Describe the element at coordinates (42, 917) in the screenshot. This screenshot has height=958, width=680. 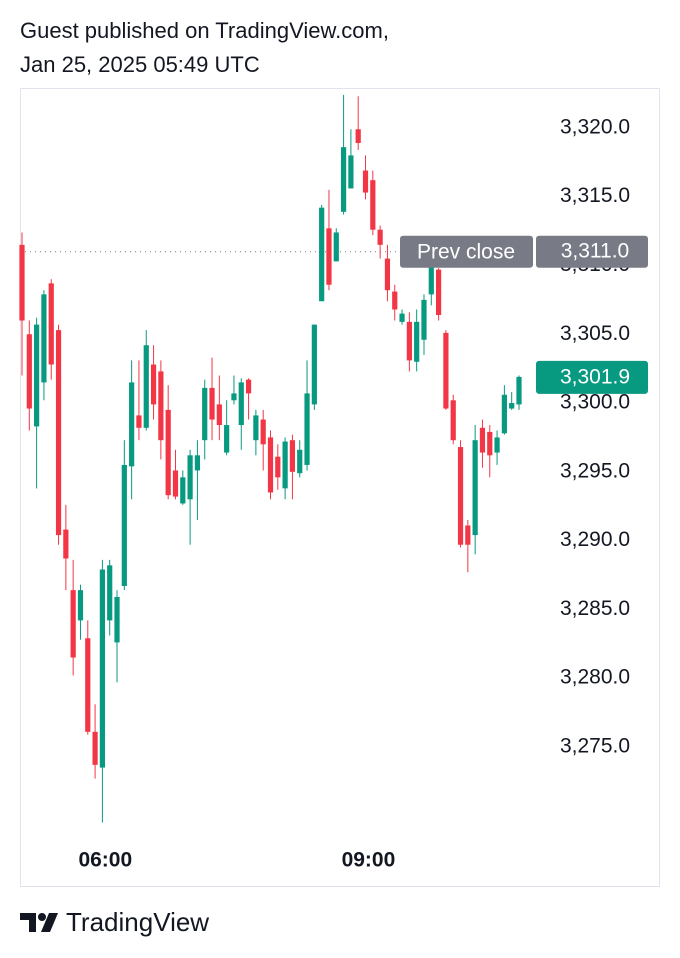
I see `logo-dot` at that location.